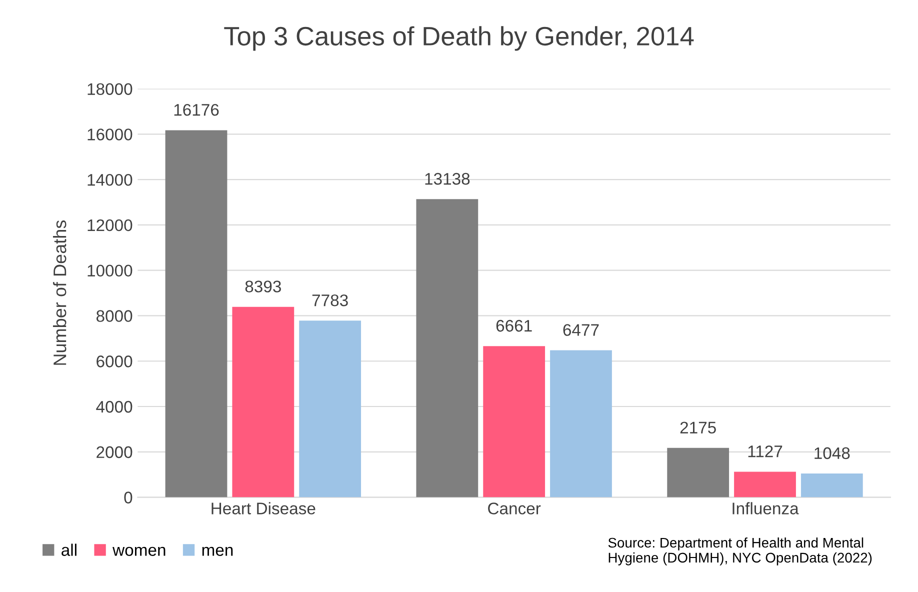 This screenshot has height=592, width=918. Describe the element at coordinates (514, 326) in the screenshot. I see `data-label: 6661` at that location.